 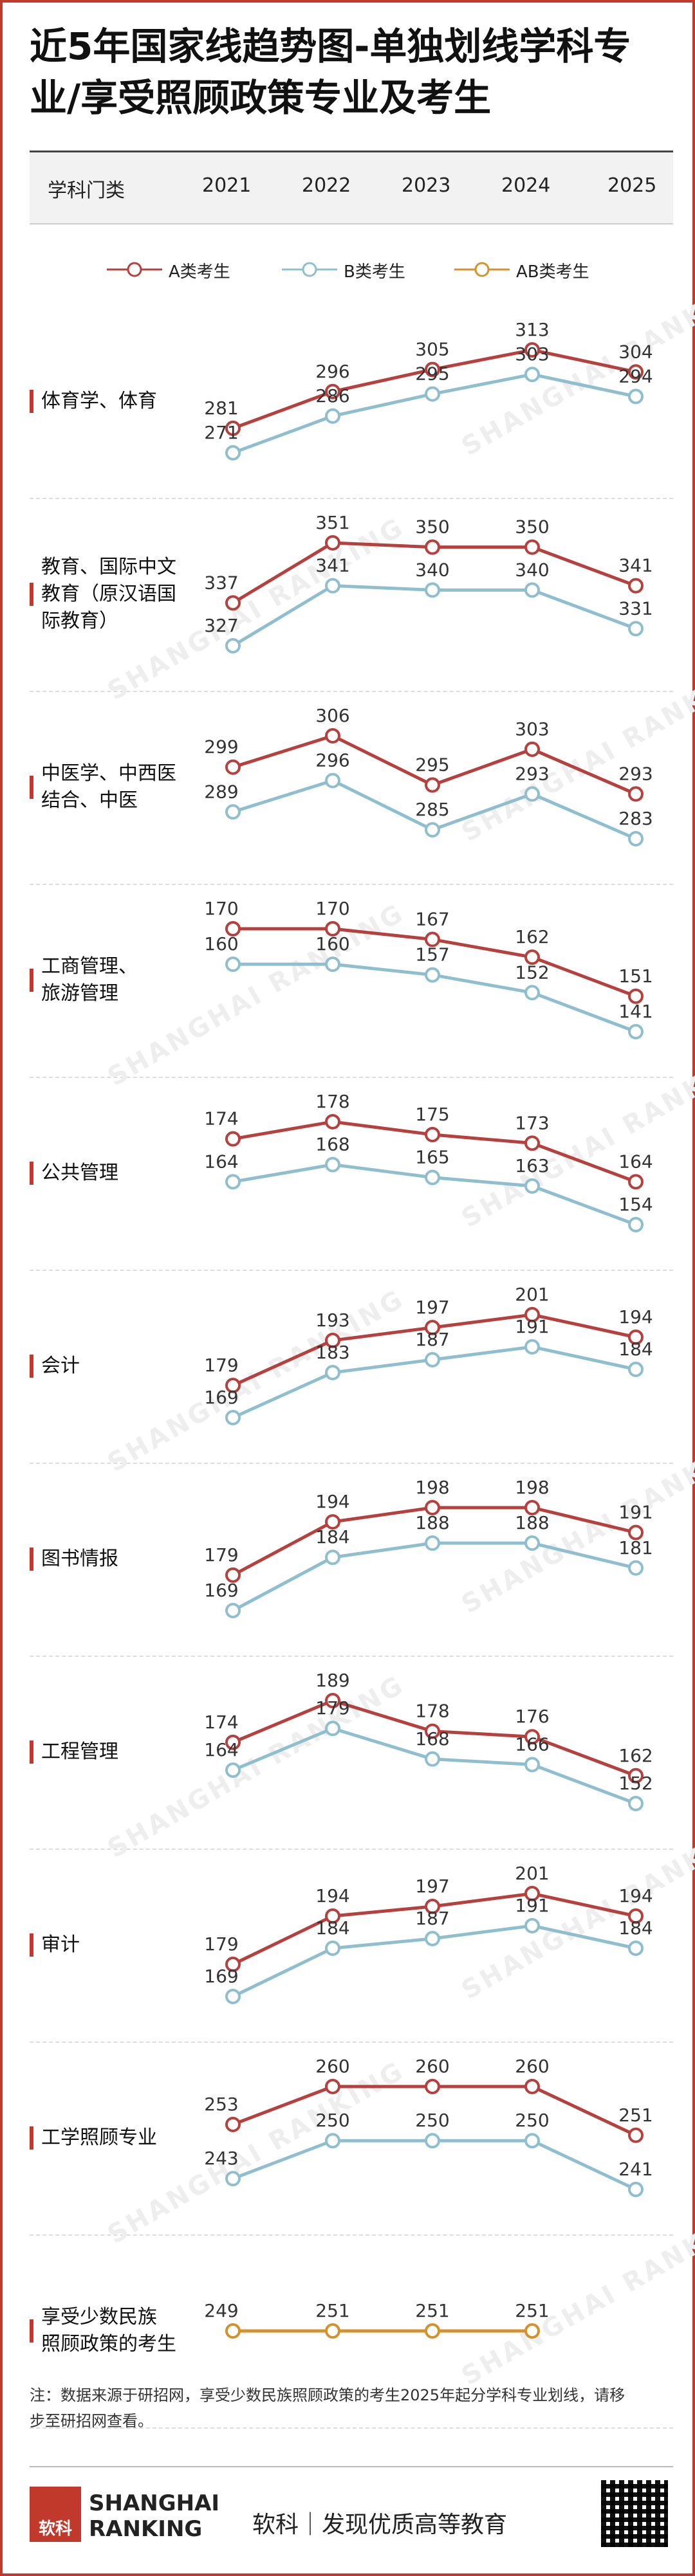 I want to click on header-category-label: 学科门类, so click(x=86, y=190).